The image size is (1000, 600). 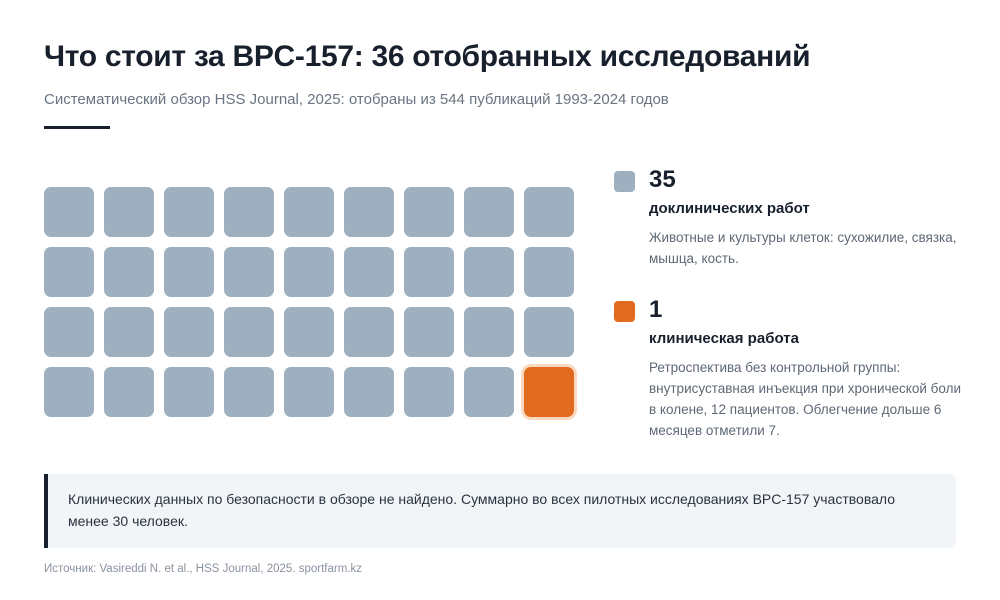 What do you see at coordinates (656, 309) in the screenshot?
I see `legend-count-clinical: 1` at bounding box center [656, 309].